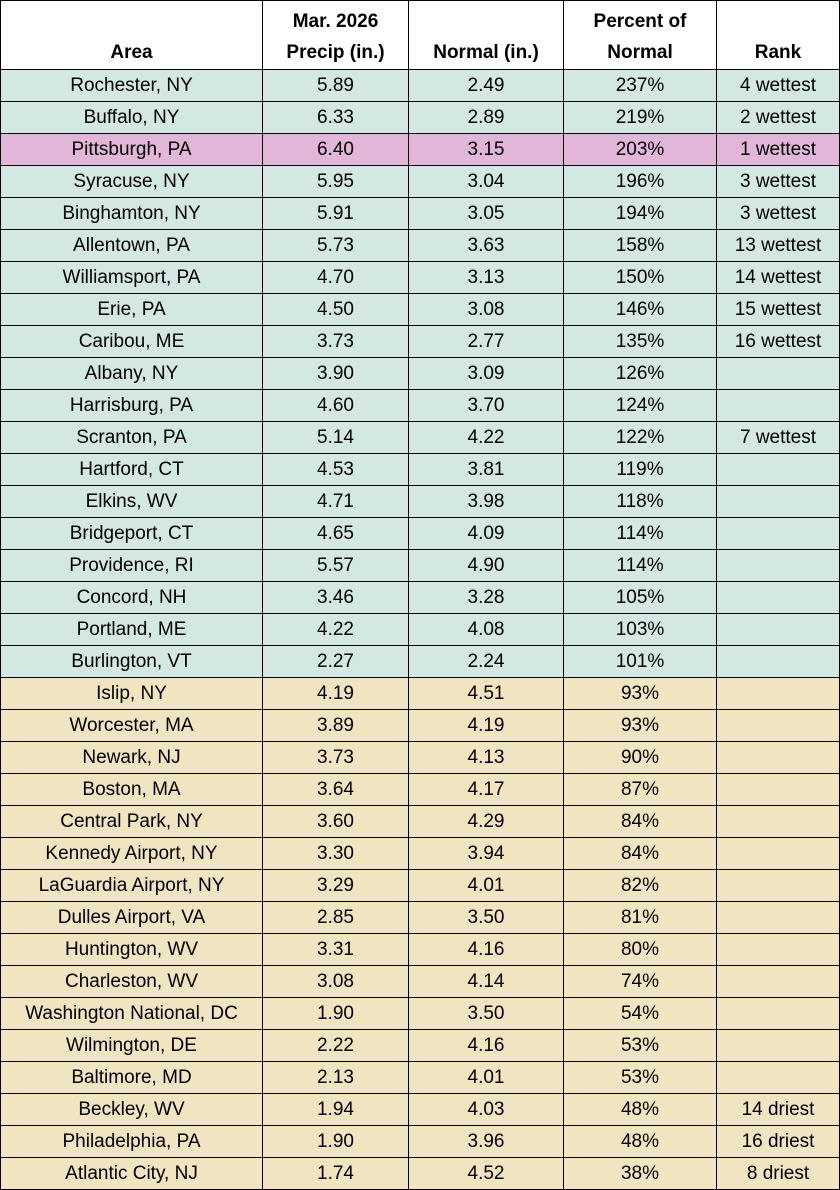  Describe the element at coordinates (131, 469) in the screenshot. I see `table-cell: Hartford, CT` at that location.